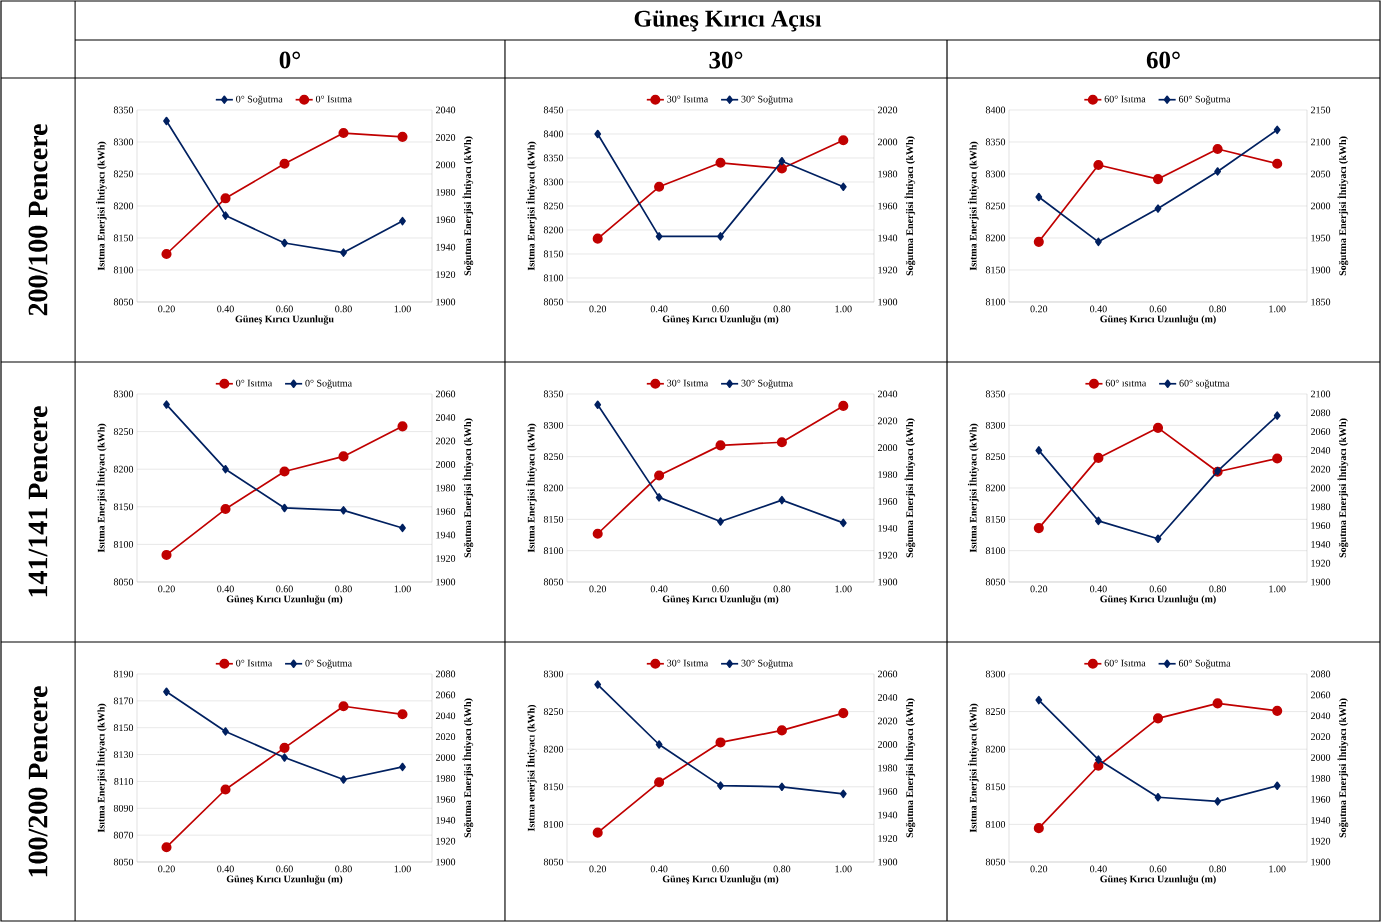 The image size is (1382, 922). What do you see at coordinates (1321, 238) in the screenshot?
I see `y2-tick-label: 1950` at bounding box center [1321, 238].